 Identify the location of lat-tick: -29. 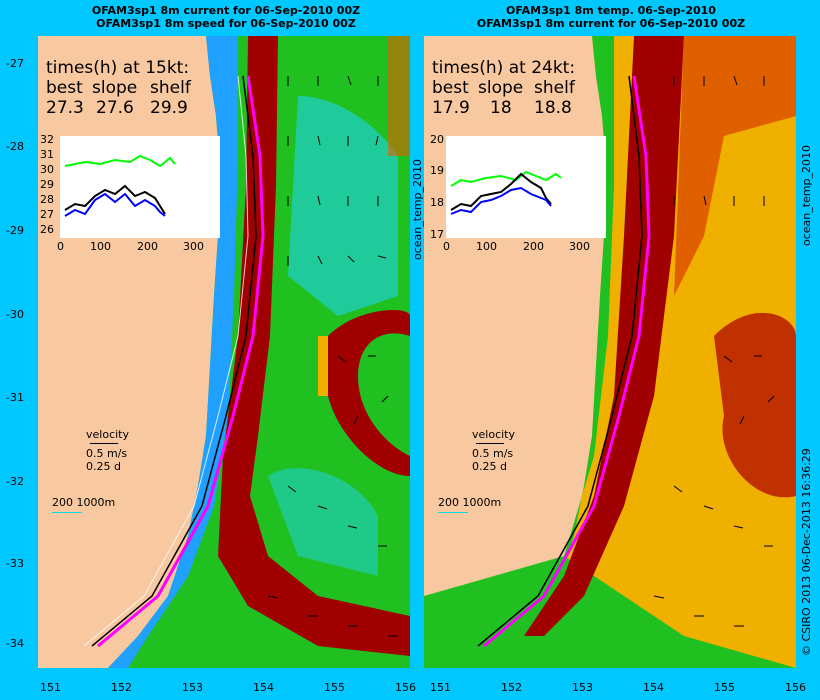
(15, 230).